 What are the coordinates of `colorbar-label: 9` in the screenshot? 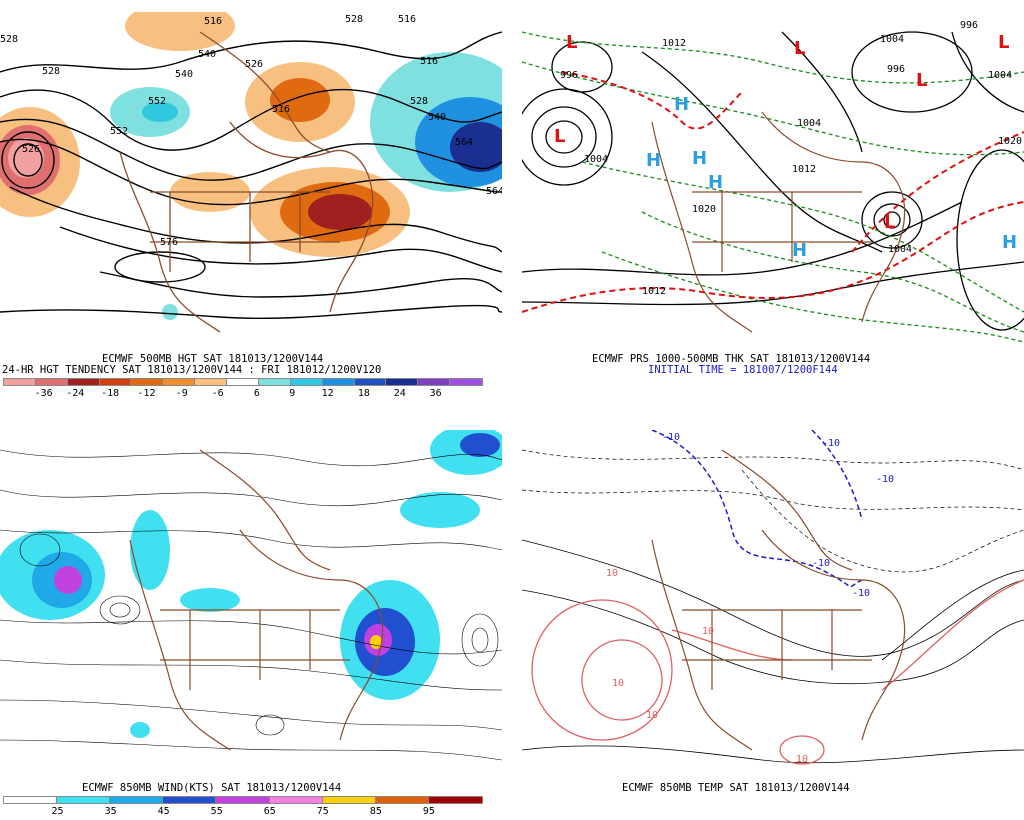 It's located at (292, 393).